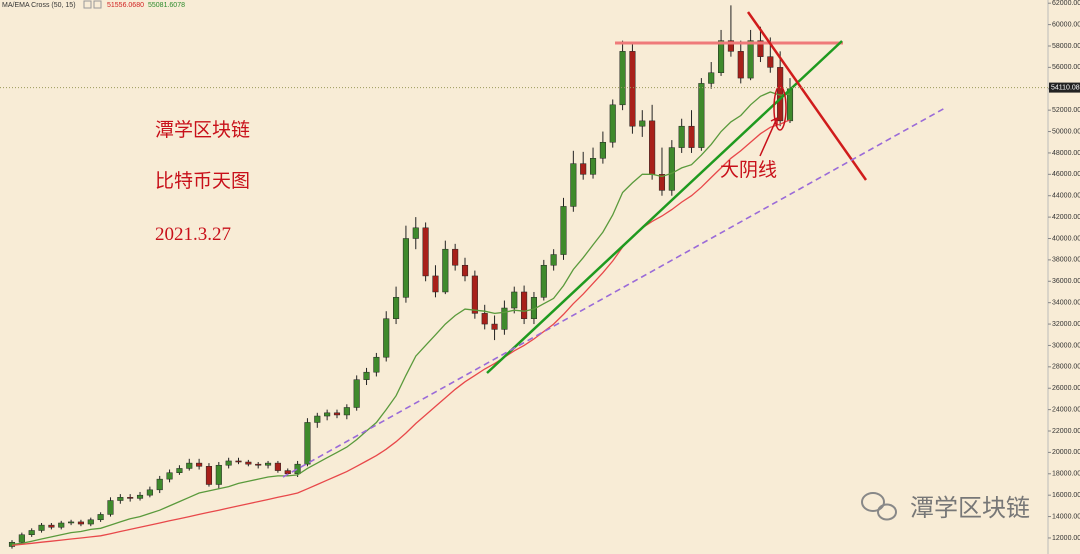 Image resolution: width=1080 pixels, height=554 pixels. What do you see at coordinates (1066, 452) in the screenshot?
I see `y-tick-label: 20000.00` at bounding box center [1066, 452].